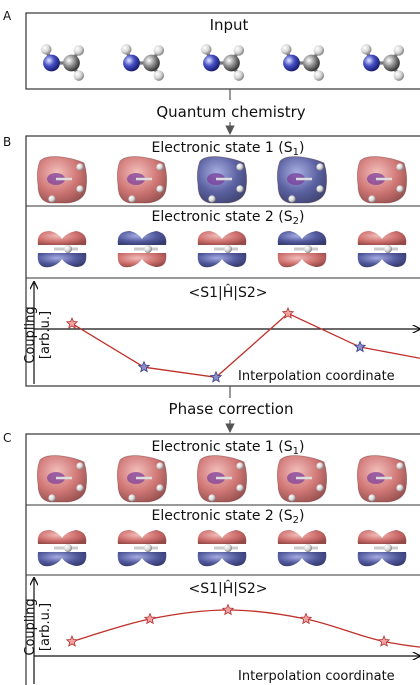 The image size is (420, 685). I want to click on input-molecule-row, so click(223, 62).